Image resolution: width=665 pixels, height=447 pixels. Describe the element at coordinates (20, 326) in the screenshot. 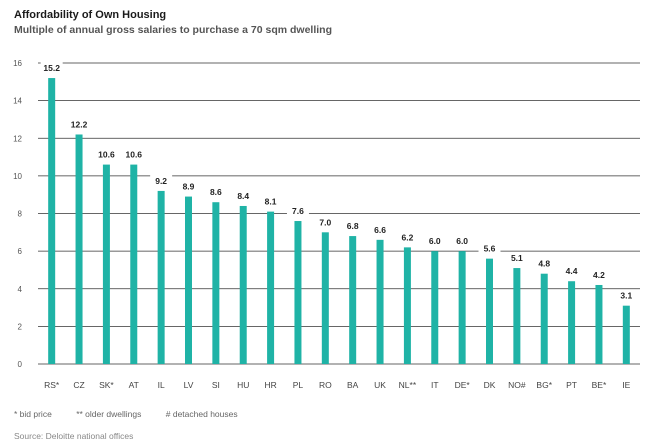

I see `y-tick-label: 2` at that location.